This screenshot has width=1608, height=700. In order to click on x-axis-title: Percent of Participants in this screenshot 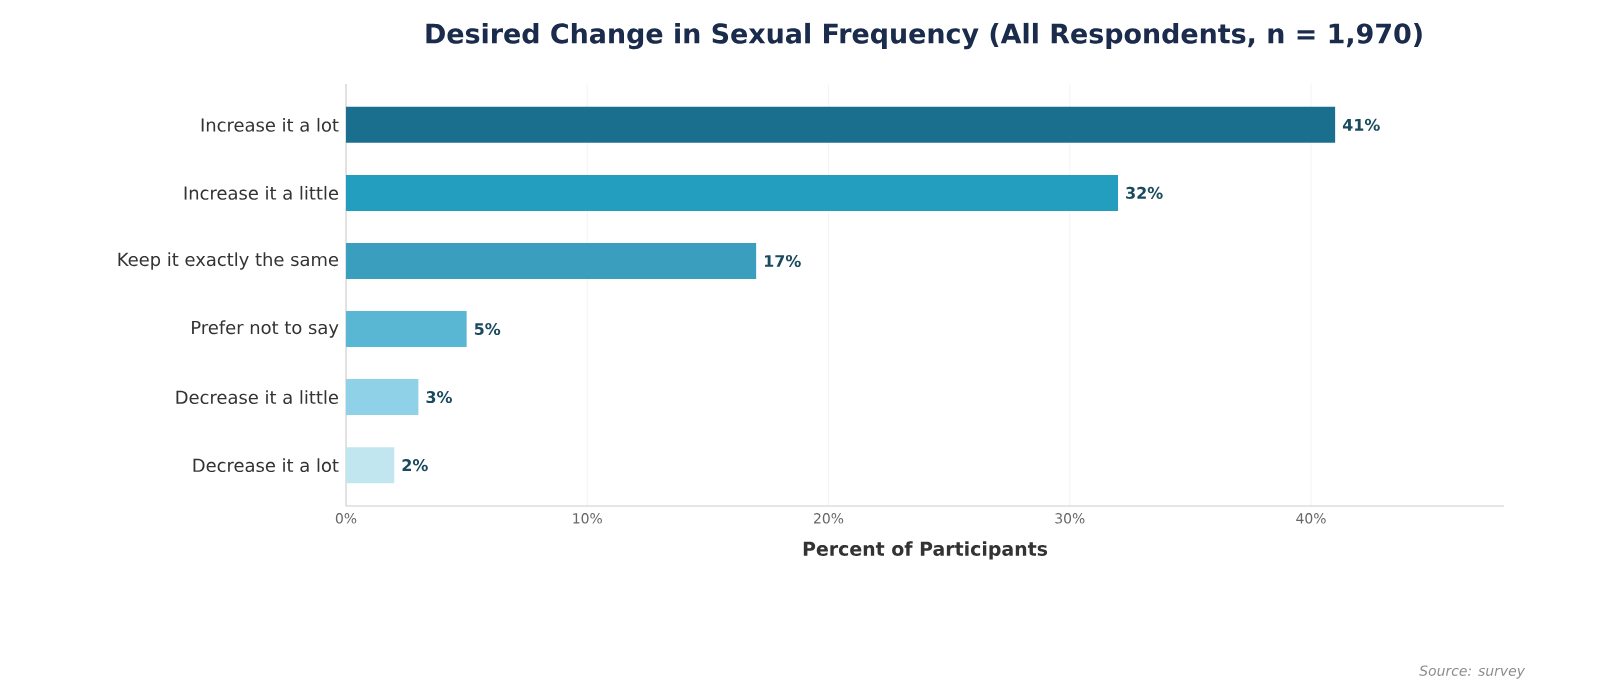, I will do `click(925, 550)`.